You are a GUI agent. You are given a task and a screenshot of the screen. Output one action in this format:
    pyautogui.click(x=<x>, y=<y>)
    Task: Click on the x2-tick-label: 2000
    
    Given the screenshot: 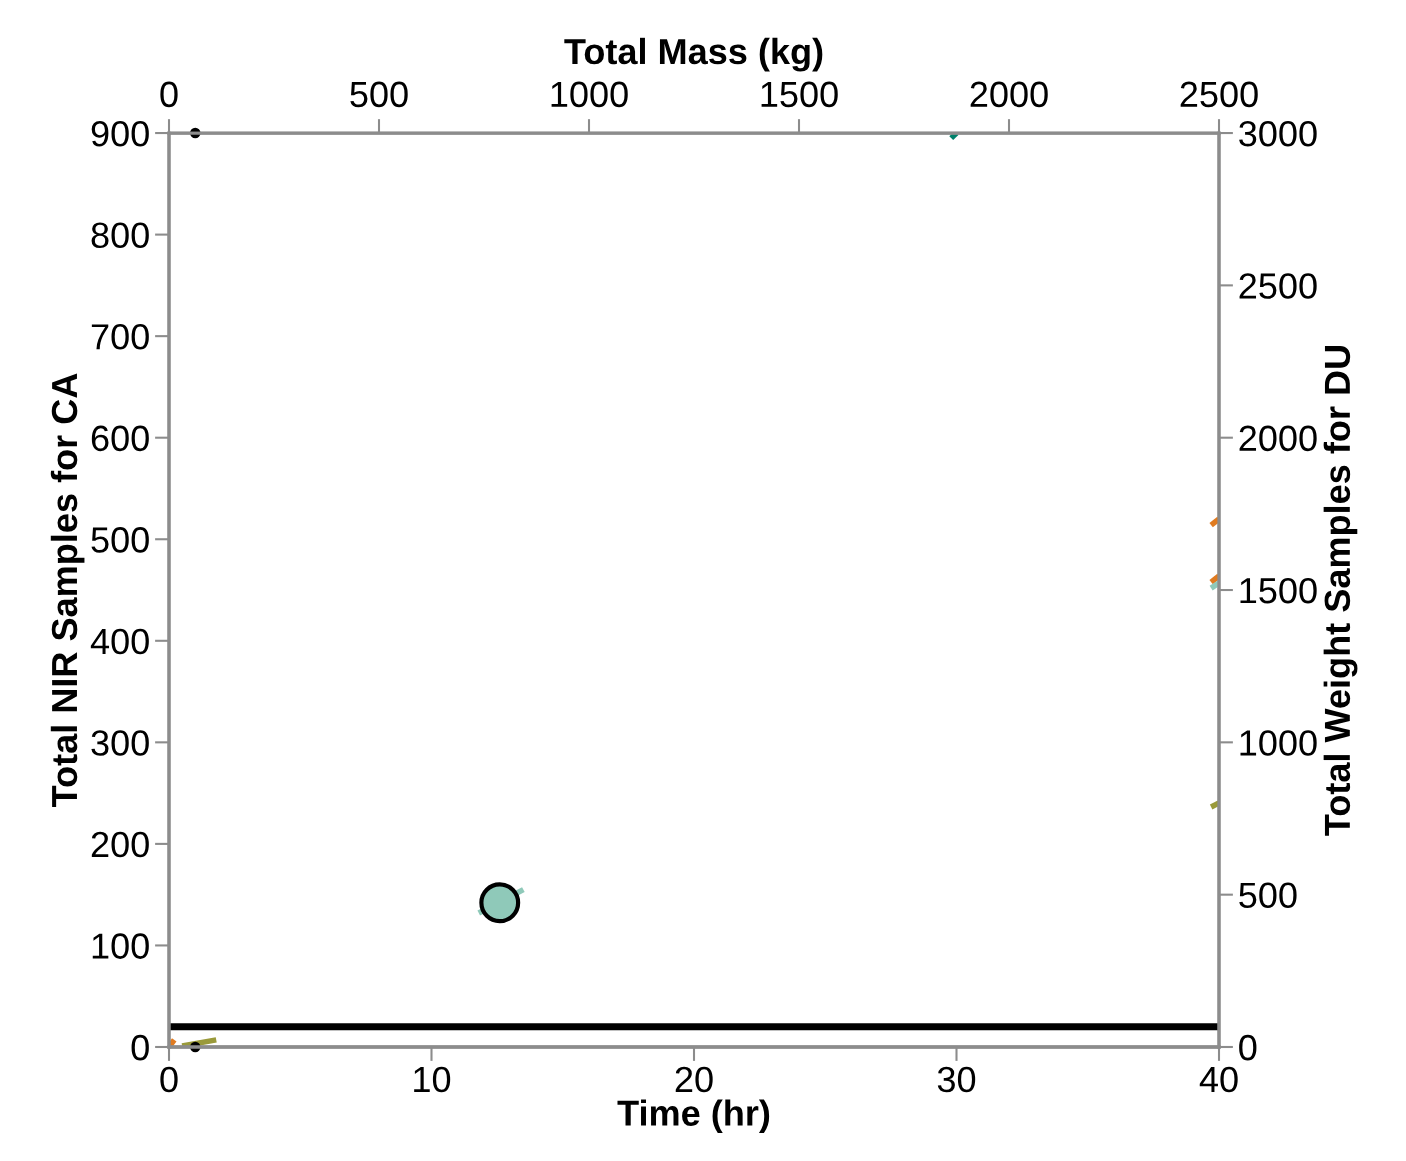 What is the action you would take?
    pyautogui.click(x=1009, y=94)
    